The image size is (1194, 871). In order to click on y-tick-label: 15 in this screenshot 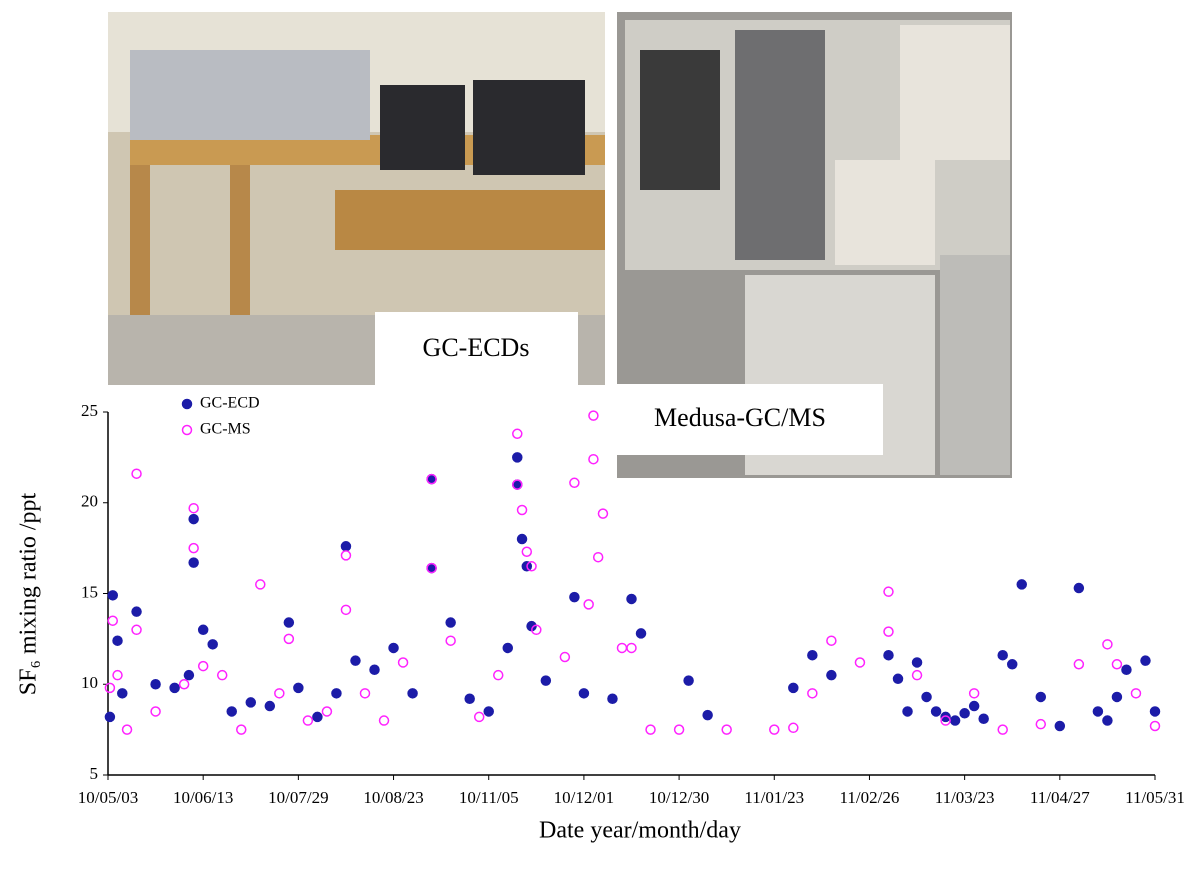, I will do `click(89, 591)`.